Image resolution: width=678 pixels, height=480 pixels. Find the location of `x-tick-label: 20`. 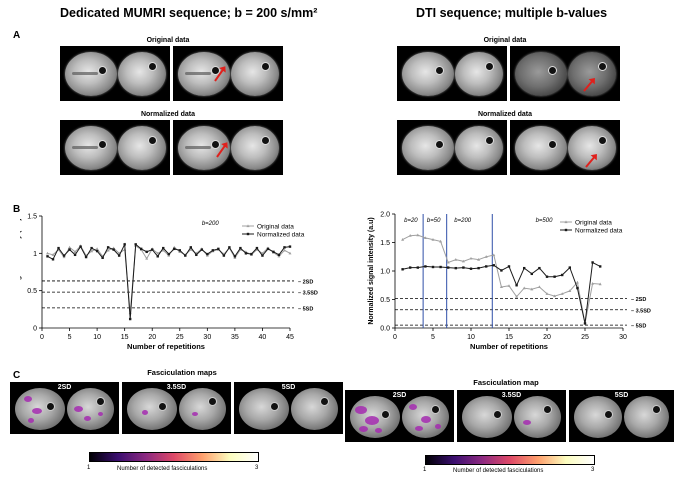

x-tick-label: 20 is located at coordinates (152, 337).